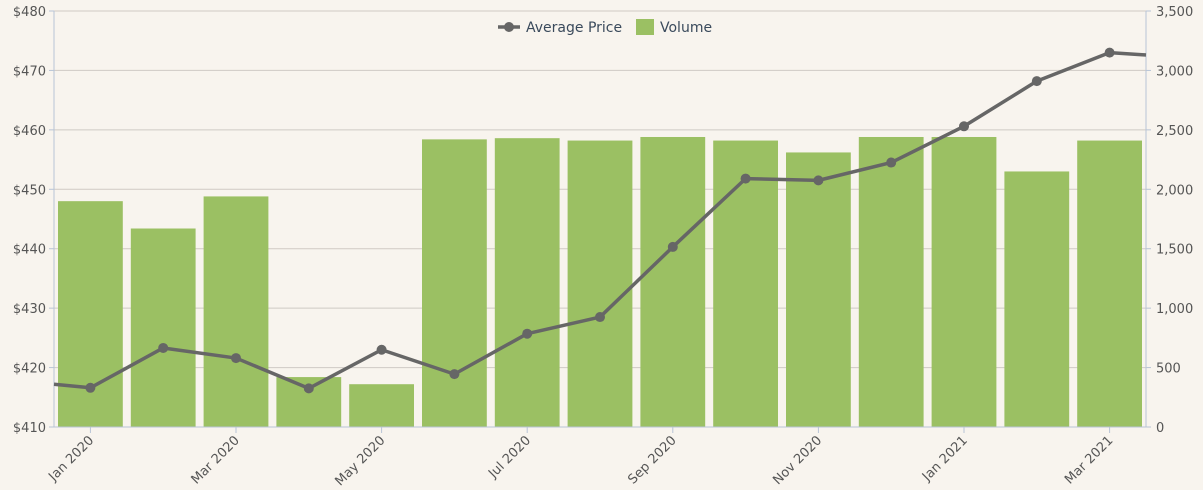  I want to click on left-axis-tick-label: $420, so click(29, 369).